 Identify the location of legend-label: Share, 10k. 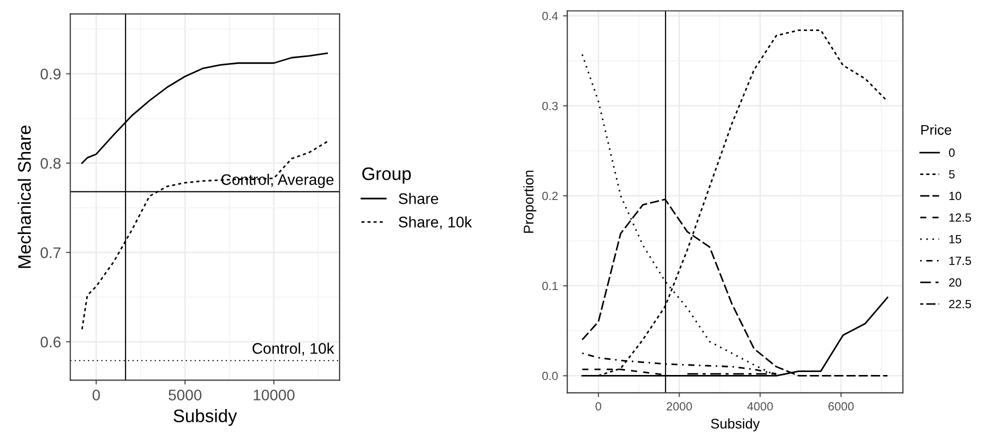
(435, 223).